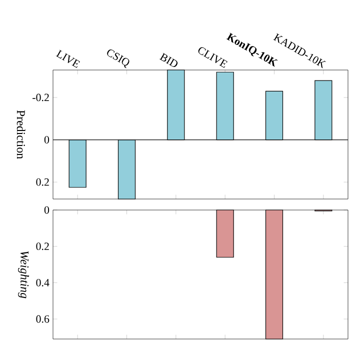  Describe the element at coordinates (168, 59) in the screenshot. I see `x-tick-label: BID` at that location.